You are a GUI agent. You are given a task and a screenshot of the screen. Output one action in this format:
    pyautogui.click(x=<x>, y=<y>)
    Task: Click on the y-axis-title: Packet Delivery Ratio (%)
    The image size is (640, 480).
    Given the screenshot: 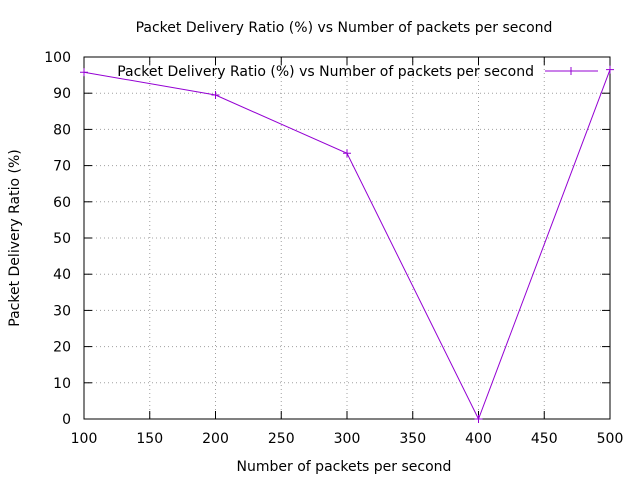 What is the action you would take?
    pyautogui.click(x=15, y=237)
    